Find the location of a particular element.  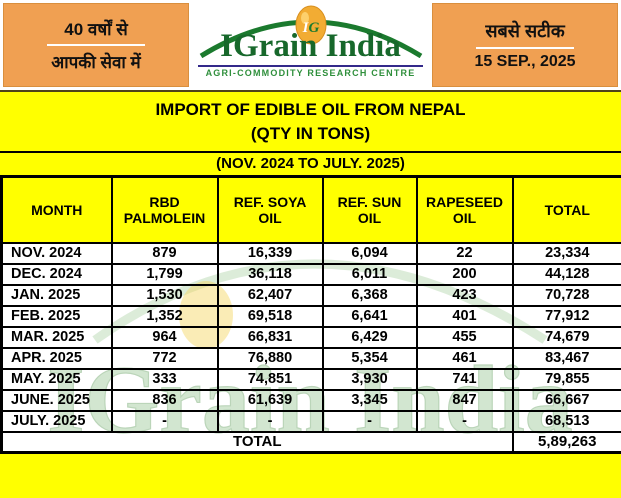

logo-tagline: AGRI-COMMODITY RESEARCH CENTRE is located at coordinates (310, 71).